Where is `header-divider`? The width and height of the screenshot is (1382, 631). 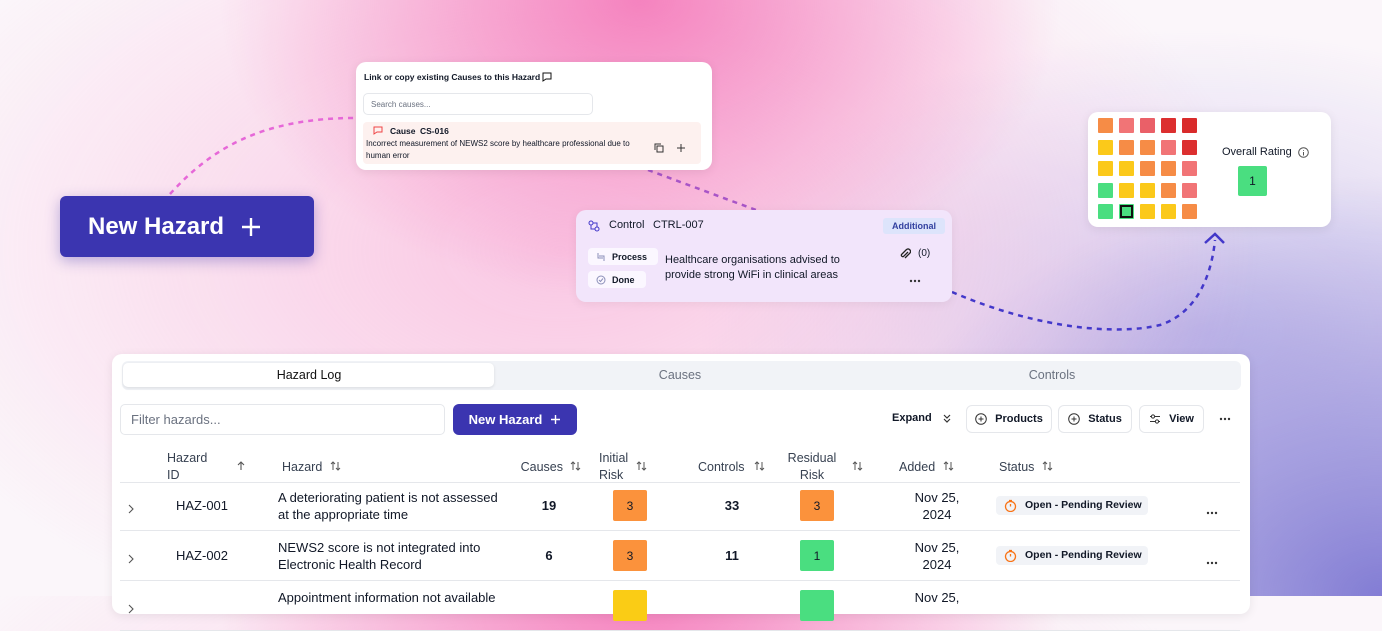
header-divider is located at coordinates (680, 482).